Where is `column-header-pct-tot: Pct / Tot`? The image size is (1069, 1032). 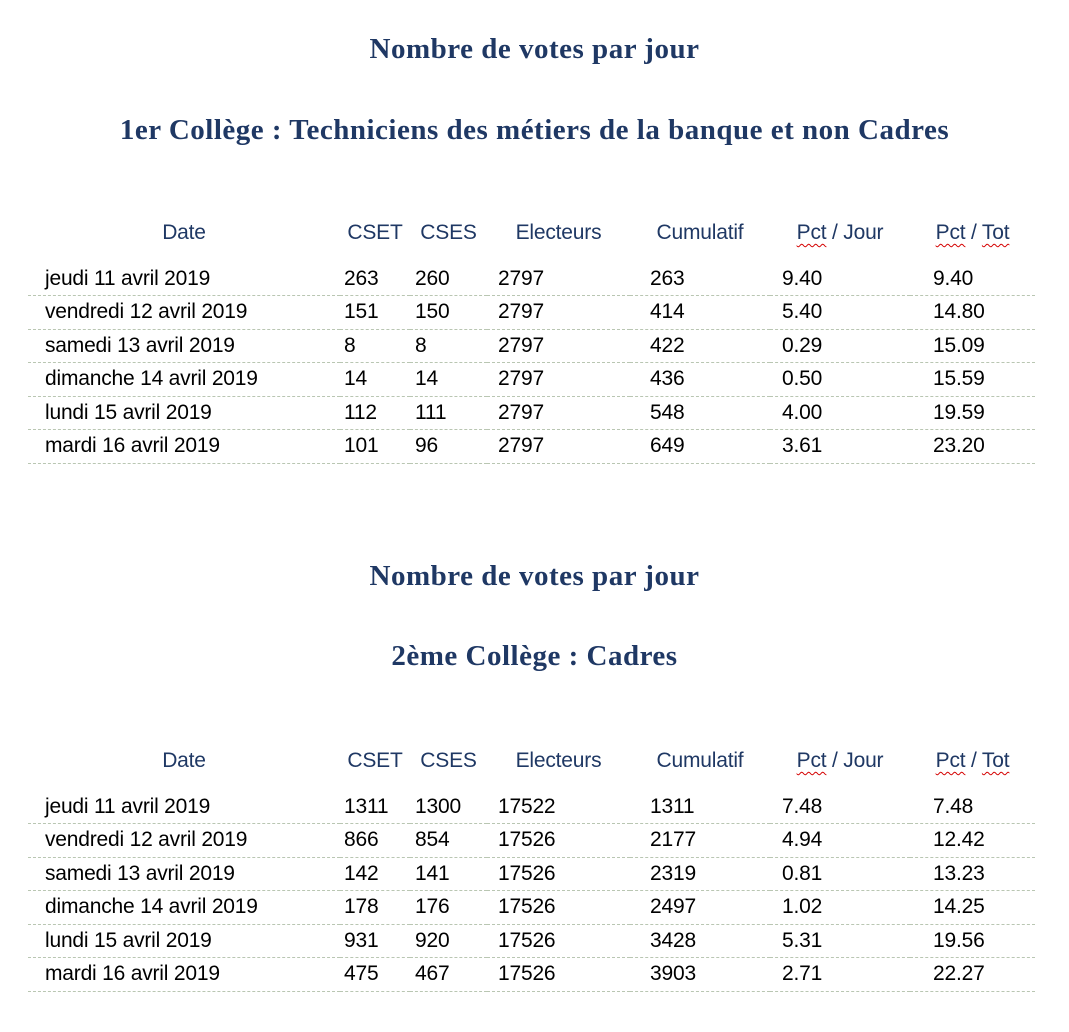 column-header-pct-tot: Pct / Tot is located at coordinates (972, 764).